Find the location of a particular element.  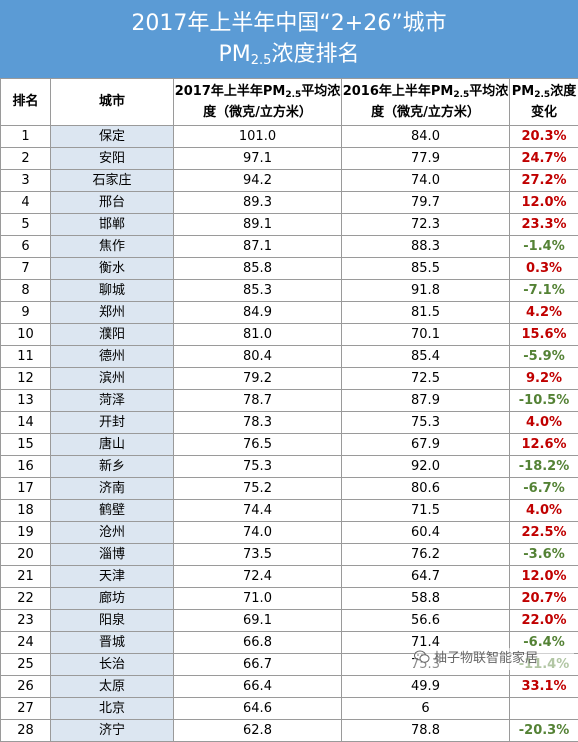

rank-cell: 22 is located at coordinates (26, 599).